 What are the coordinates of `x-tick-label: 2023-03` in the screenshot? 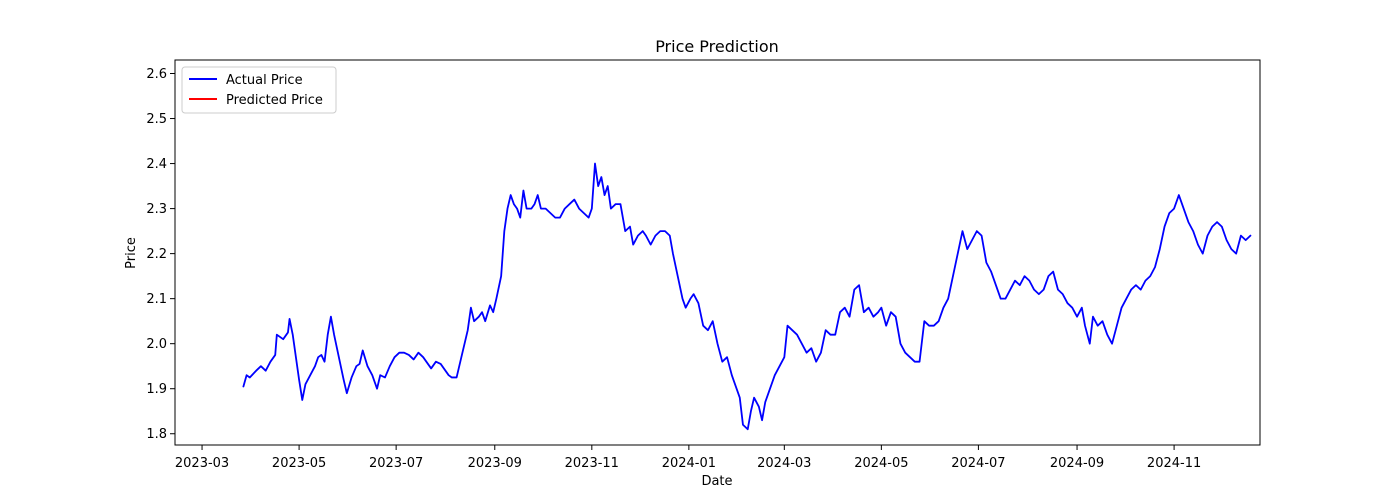 It's located at (202, 463).